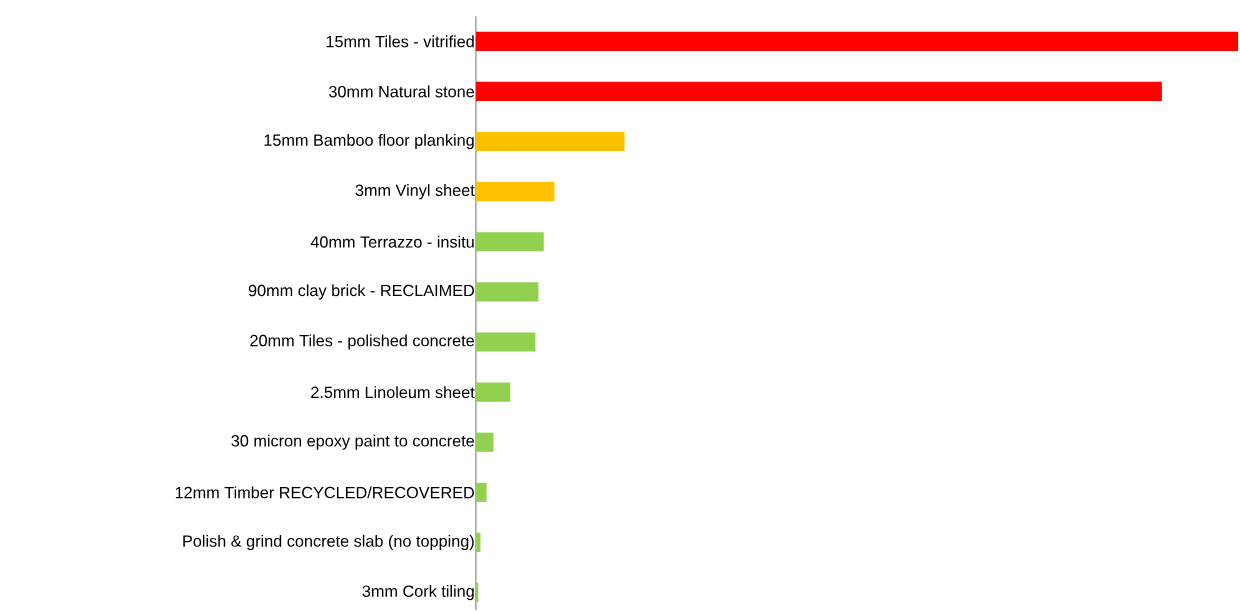 The image size is (1240, 611). I want to click on y-tick-label: 3mm Cork tiling, so click(418, 592).